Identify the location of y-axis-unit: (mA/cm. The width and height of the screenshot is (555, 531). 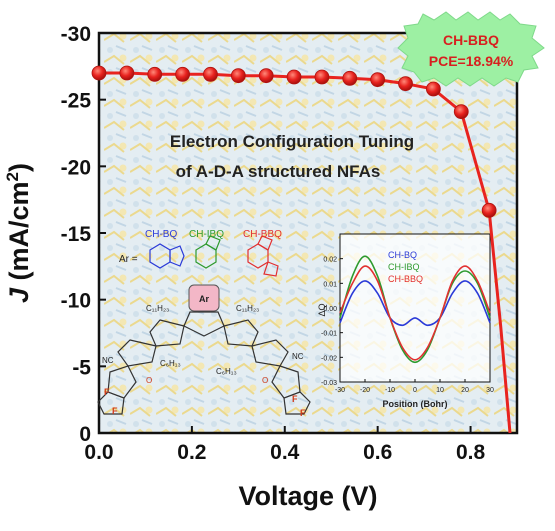
(19, 230).